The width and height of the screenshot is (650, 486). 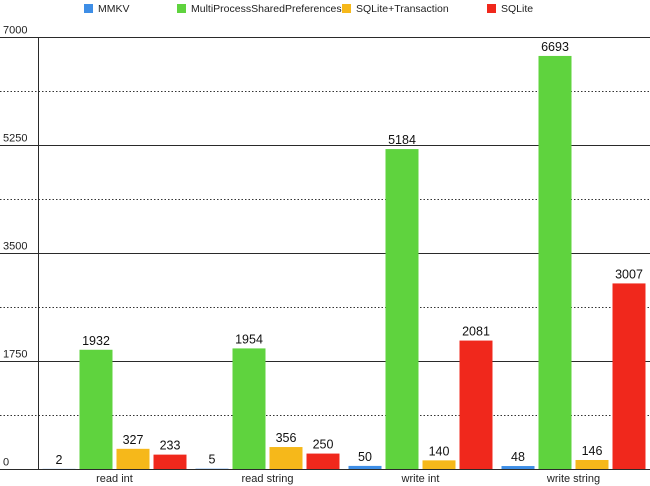 I want to click on value-label-0-1: 1932, so click(x=96, y=341).